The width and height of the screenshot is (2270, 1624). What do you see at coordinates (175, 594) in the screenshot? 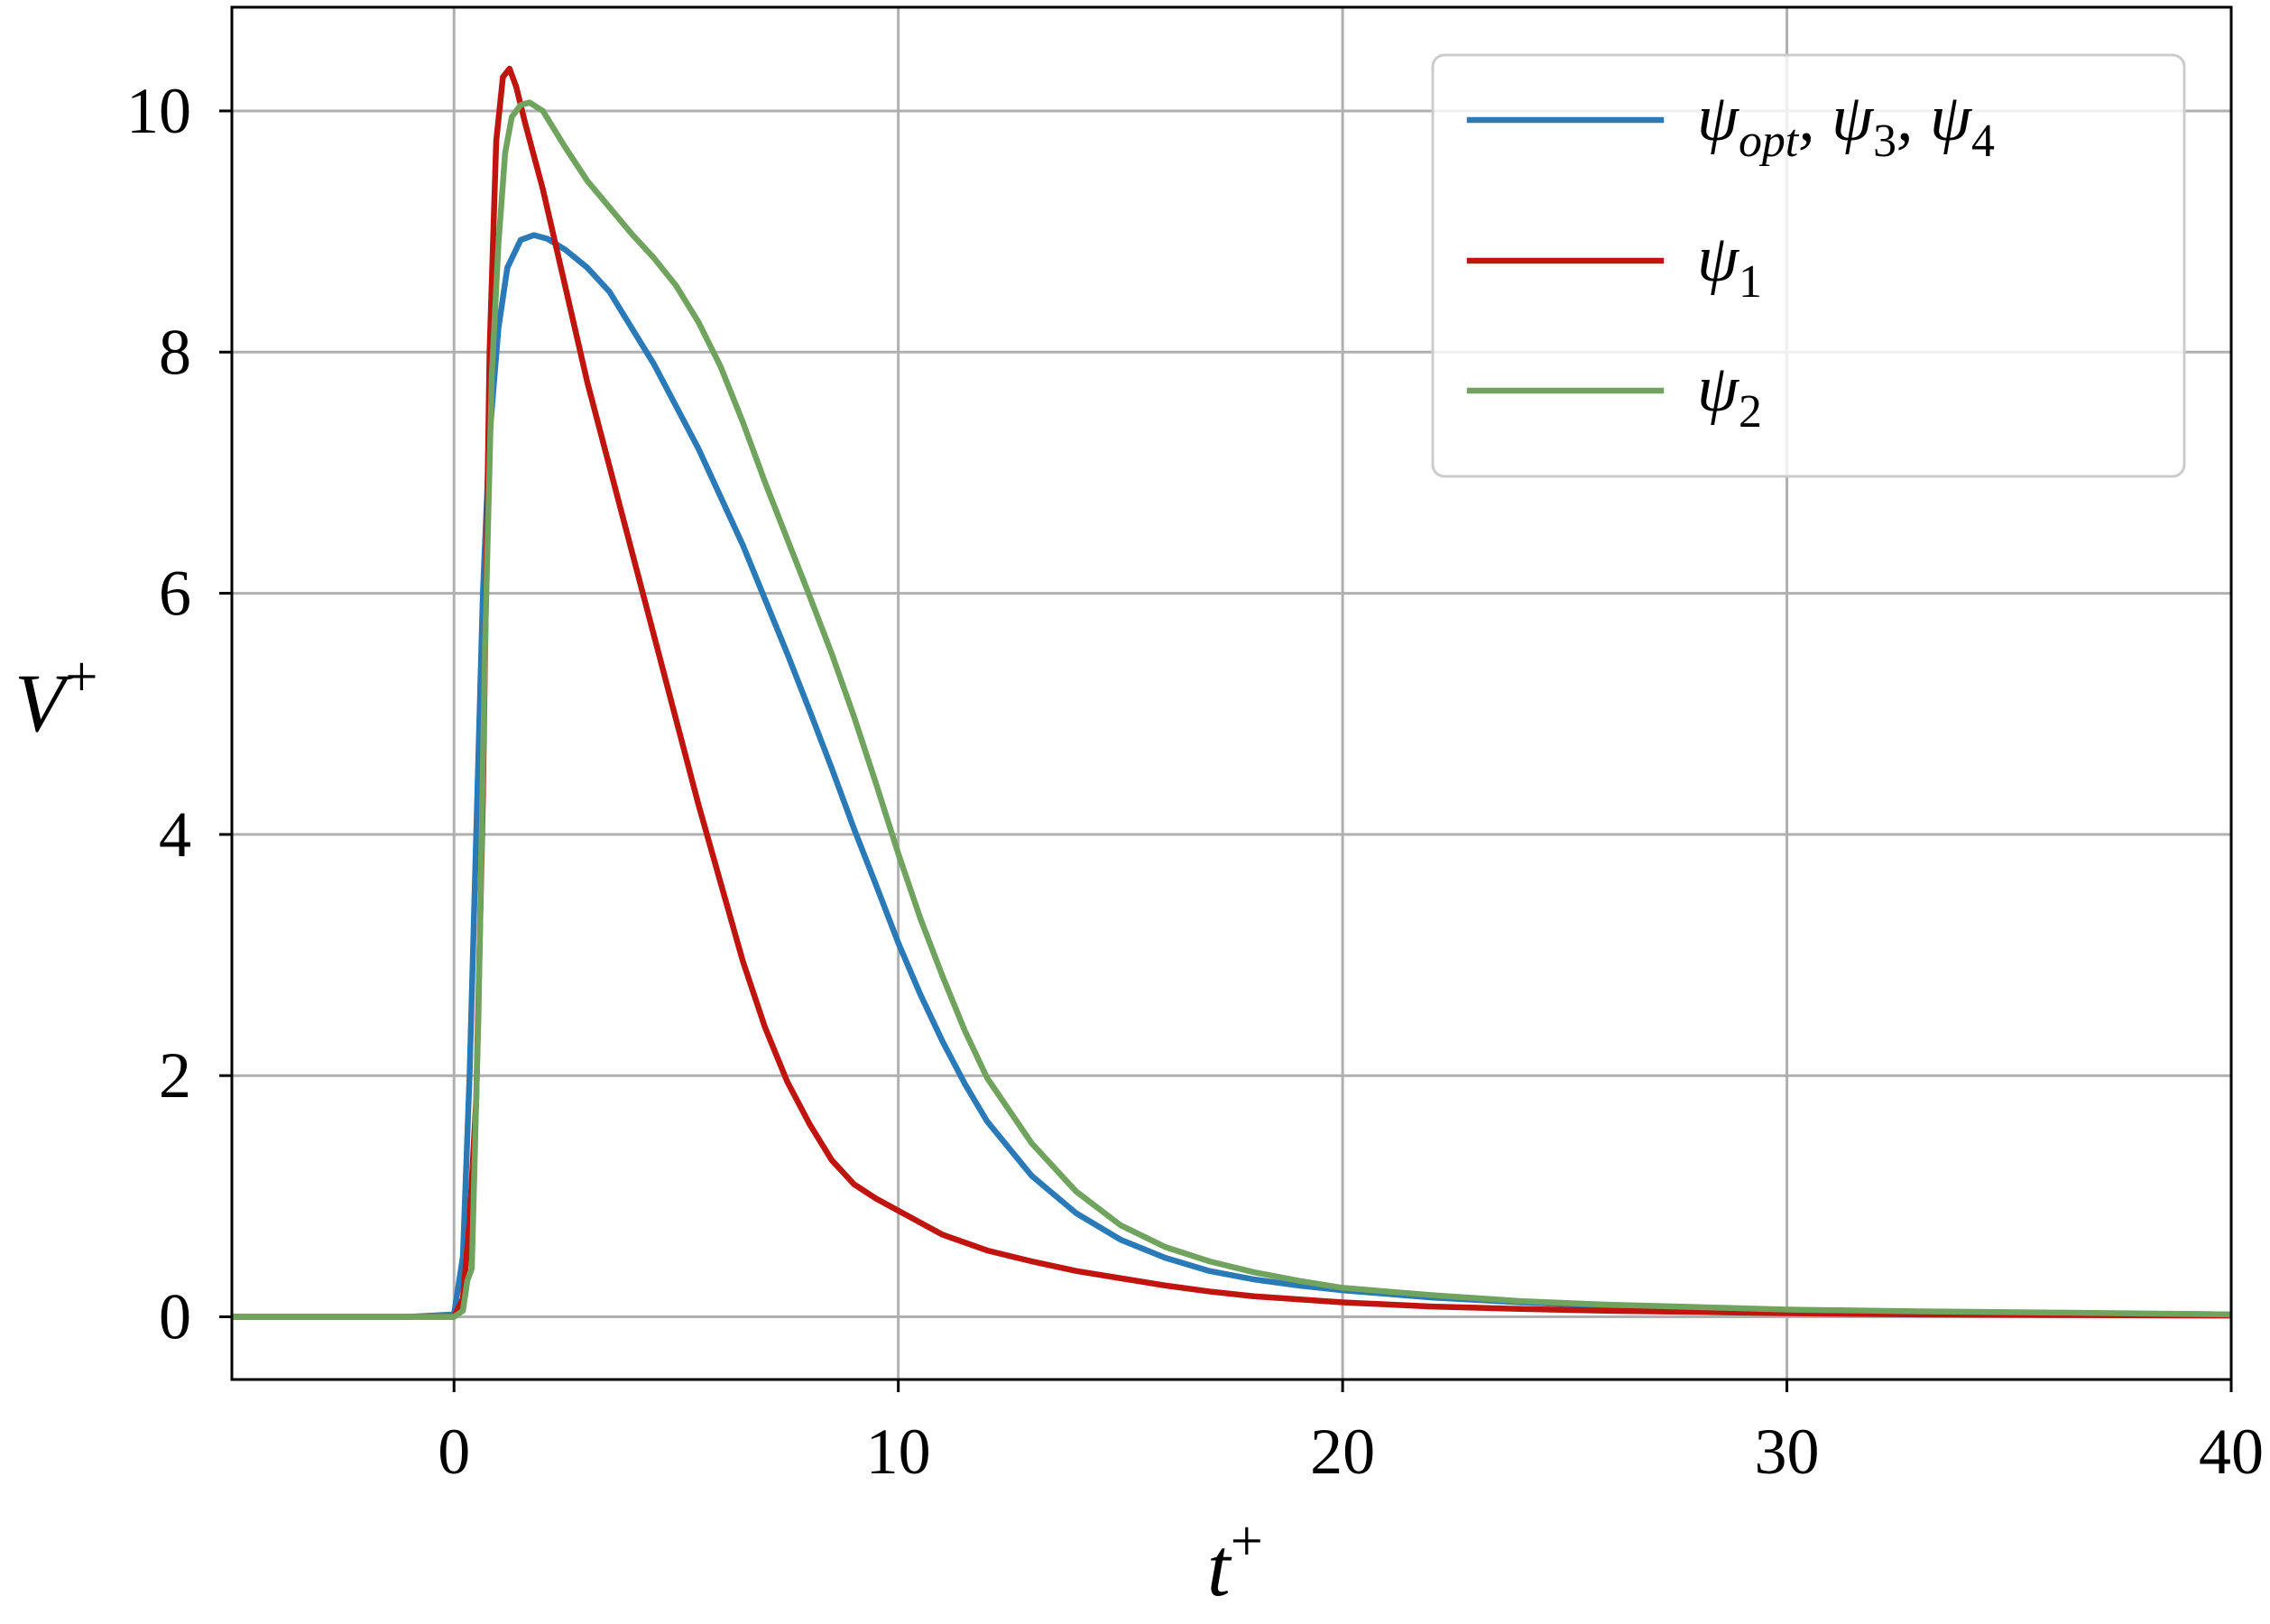
I see `y-tick-label: 6` at bounding box center [175, 594].